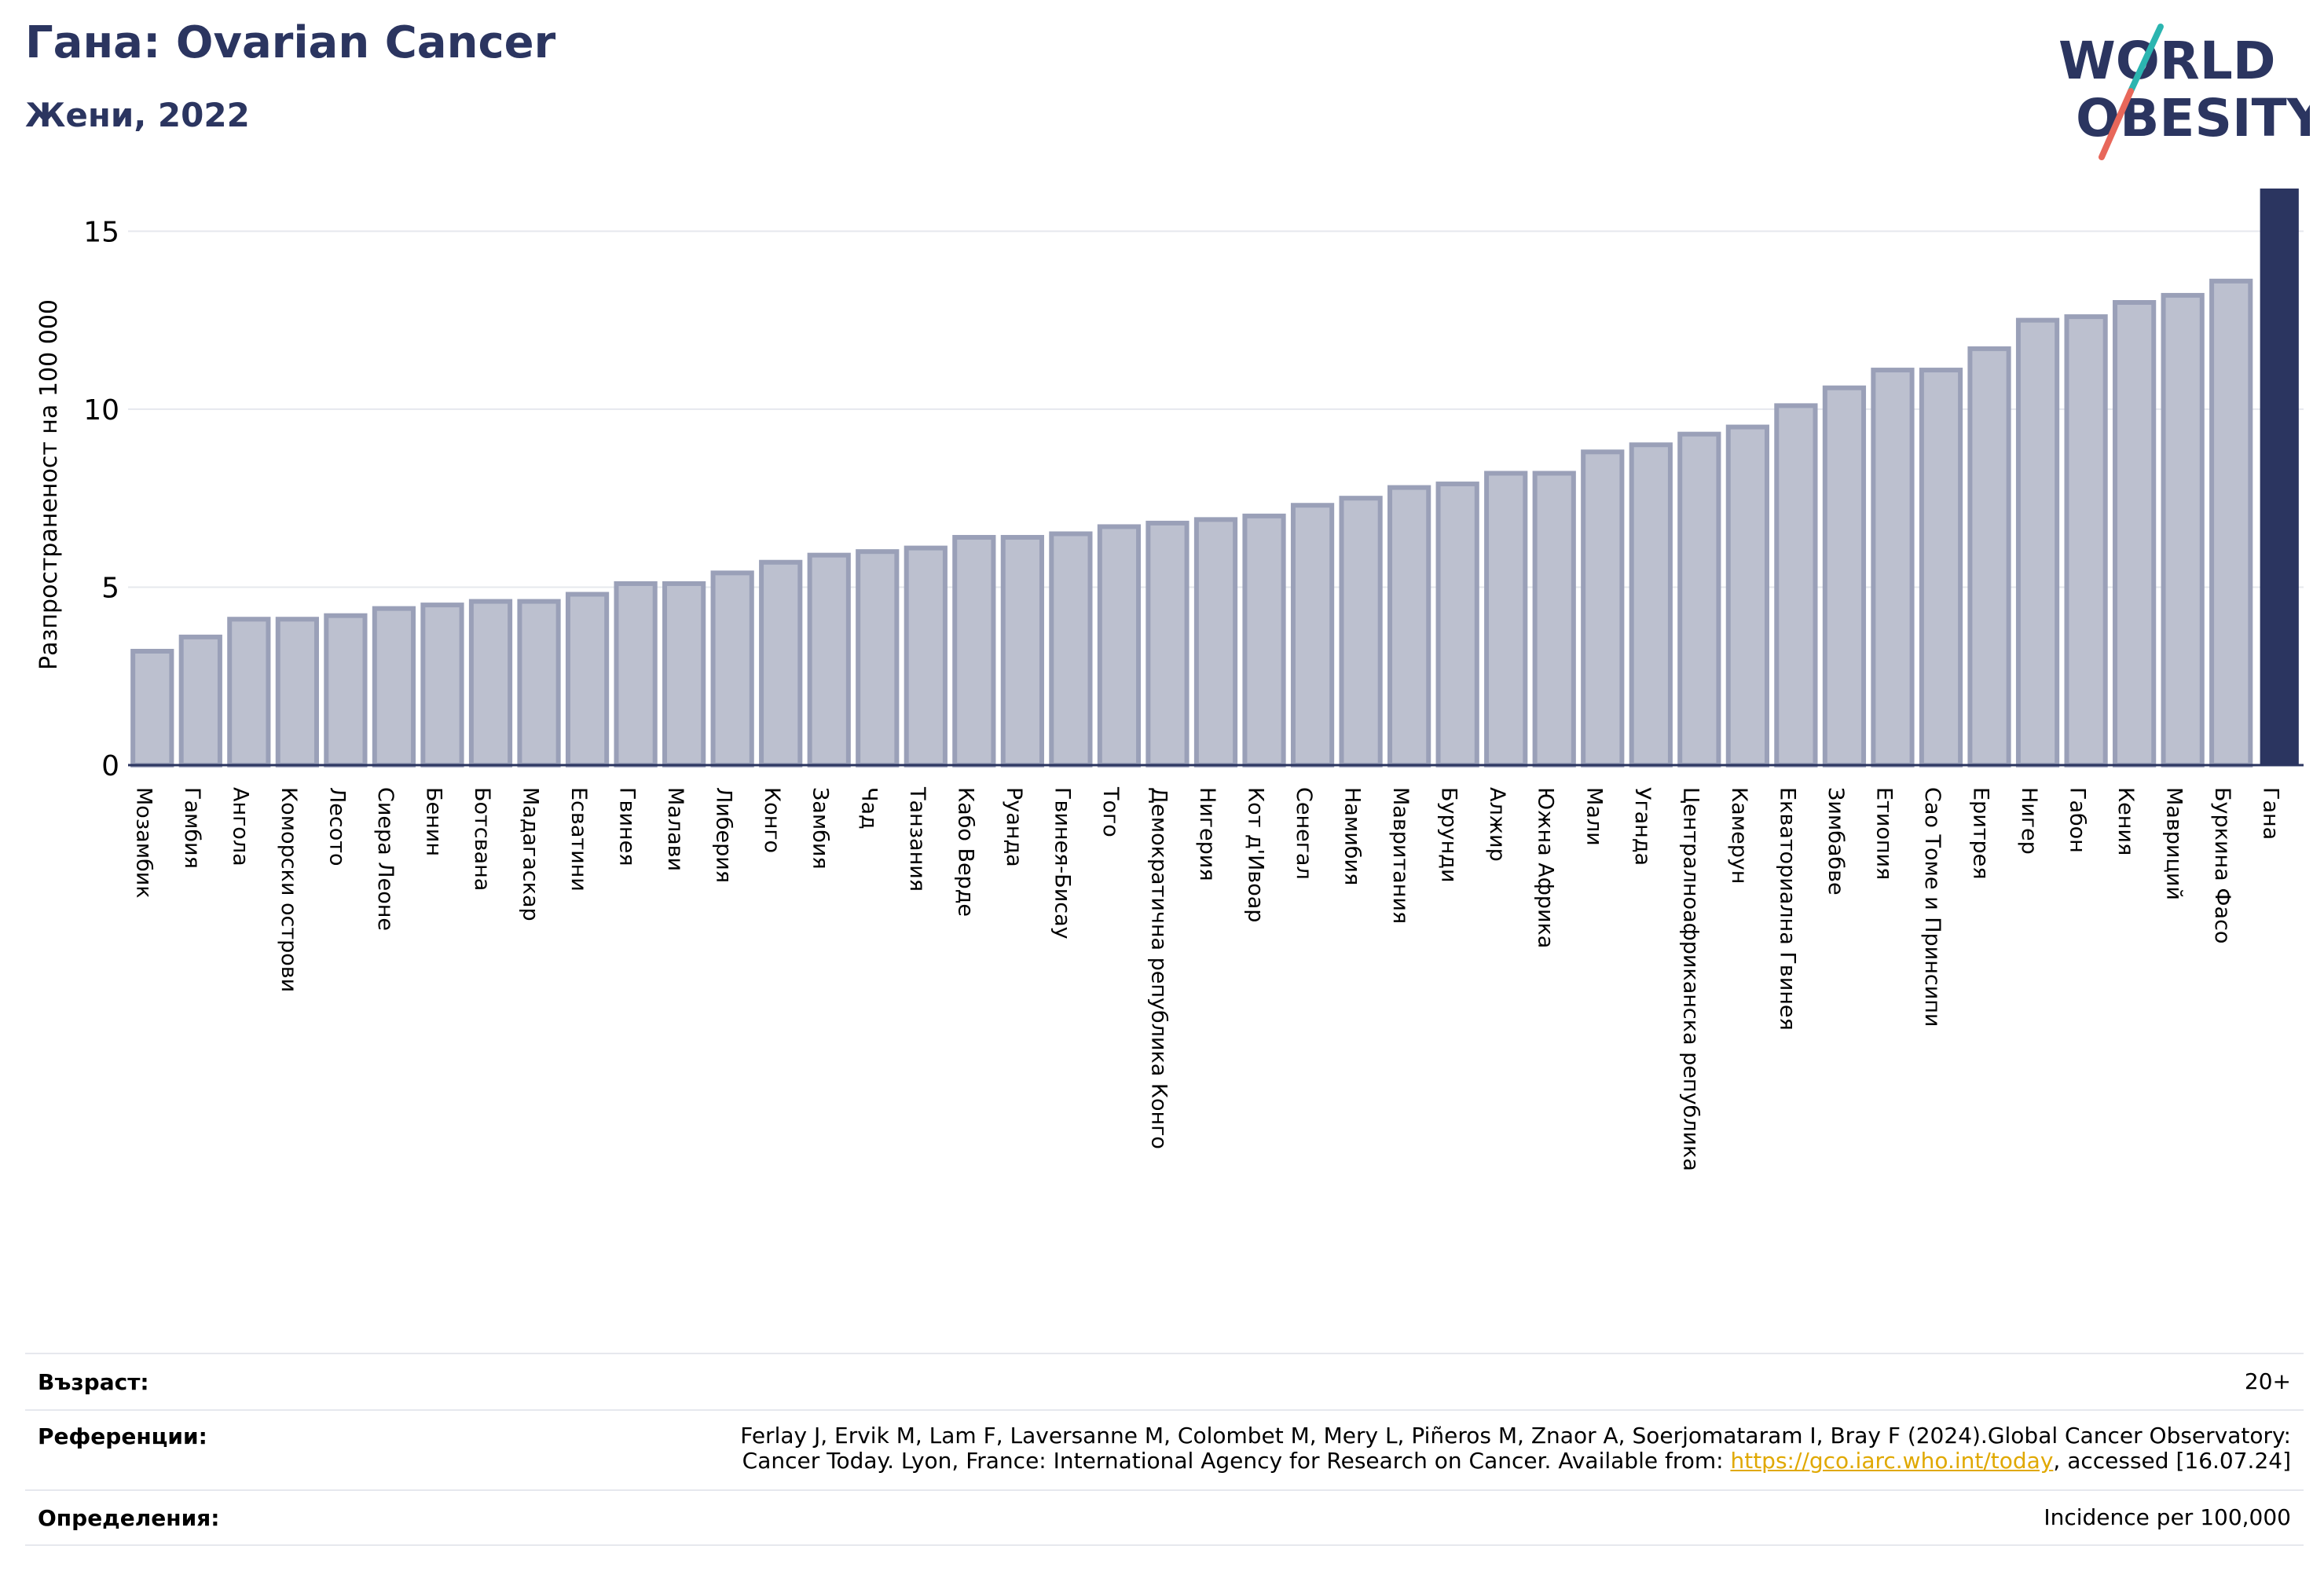 This screenshot has height=1586, width=2324. What do you see at coordinates (627, 826) in the screenshot?
I see `x-tick-label: Гвинея` at bounding box center [627, 826].